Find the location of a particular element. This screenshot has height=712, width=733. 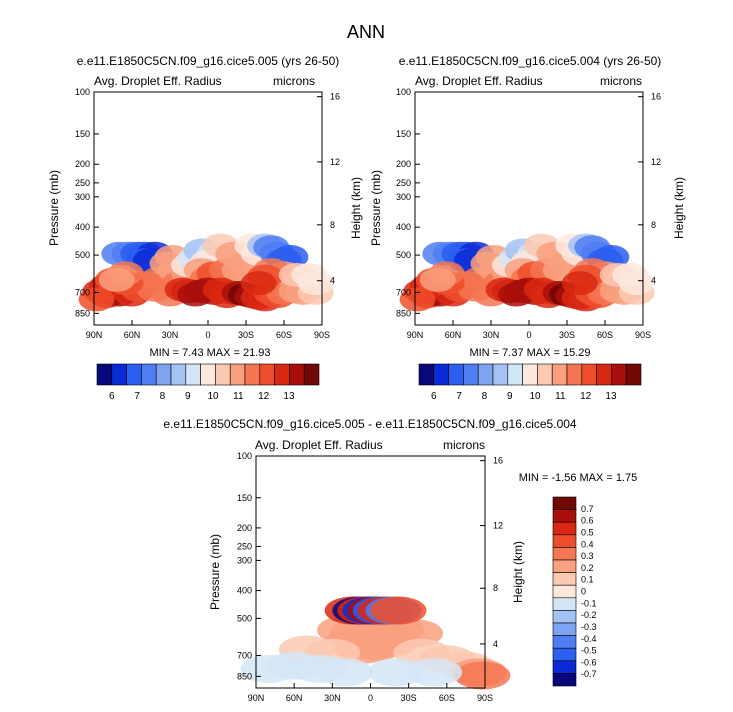

panel-c-ytick-8: 850 is located at coordinates (244, 676).